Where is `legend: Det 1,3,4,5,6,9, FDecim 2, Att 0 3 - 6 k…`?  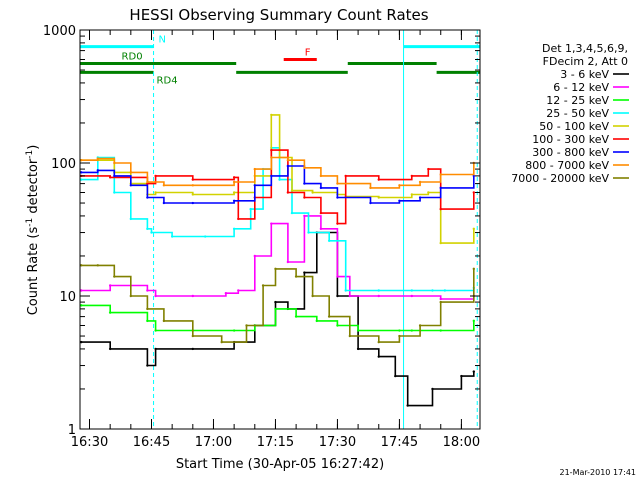 legend: Det 1,3,4,5,6,9, FDecim 2, Att 0 3 - 6 k… is located at coordinates (570, 113).